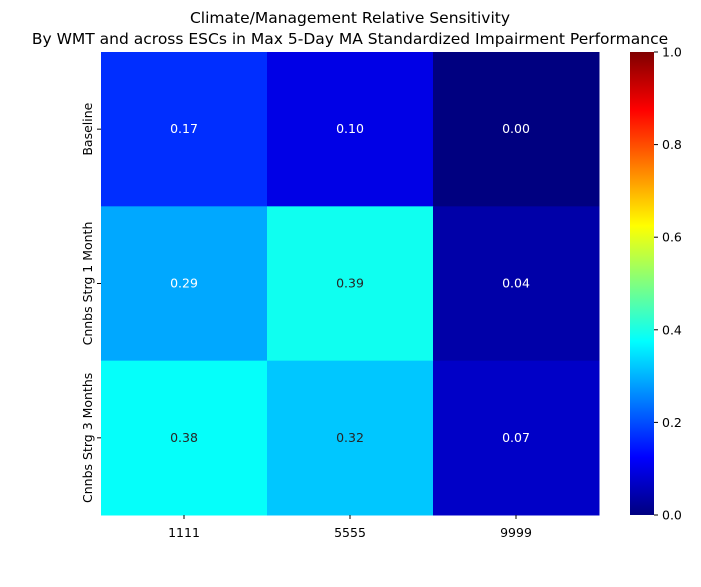 This screenshot has height=587, width=701. What do you see at coordinates (350, 532) in the screenshot?
I see `x-tick-label: 5555` at bounding box center [350, 532].